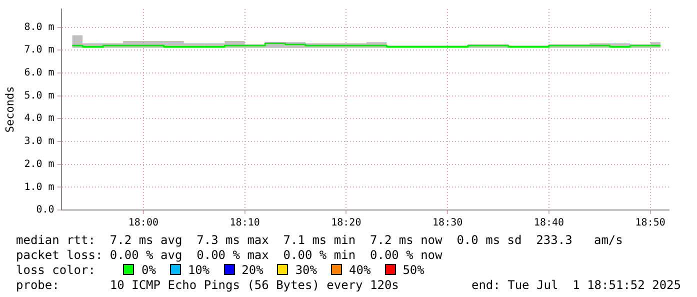  I want to click on text: median rtt: 7.2 ms avg 7.3 ms max 7.1 ms min 7.2 ms now 0.0 ms sd 233.3 am/s, so click(320, 239).